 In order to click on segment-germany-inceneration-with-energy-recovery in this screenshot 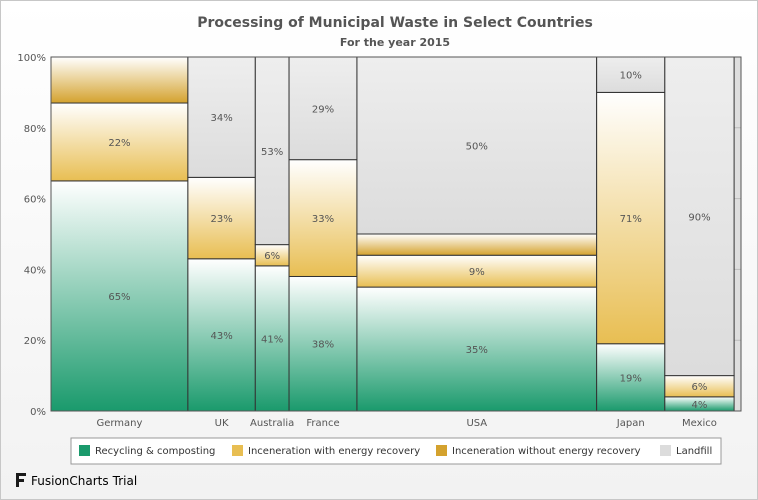, I will do `click(119, 142)`.